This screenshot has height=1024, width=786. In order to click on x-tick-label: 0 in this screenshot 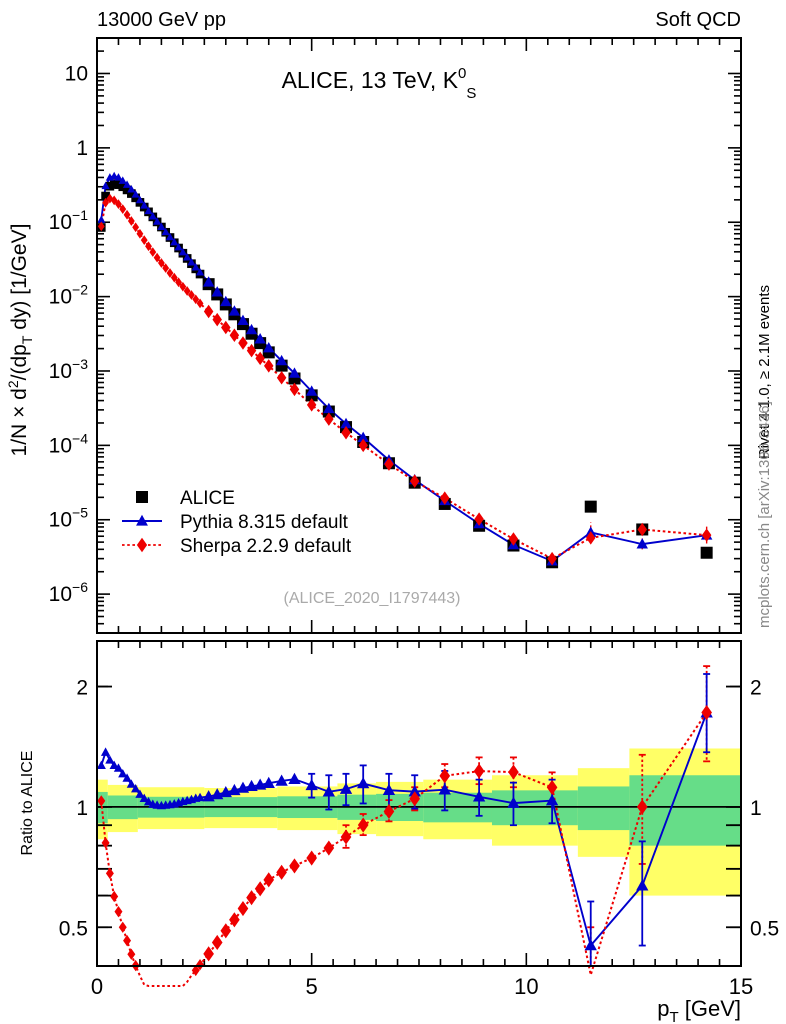, I will do `click(97, 986)`.